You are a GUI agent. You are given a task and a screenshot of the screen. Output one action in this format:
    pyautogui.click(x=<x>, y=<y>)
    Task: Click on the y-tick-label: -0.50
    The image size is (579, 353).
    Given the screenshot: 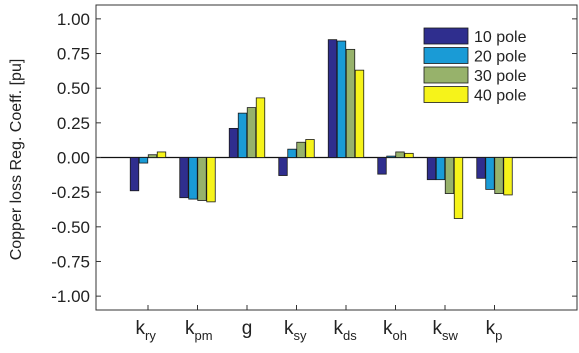 What is the action you would take?
    pyautogui.click(x=70, y=227)
    